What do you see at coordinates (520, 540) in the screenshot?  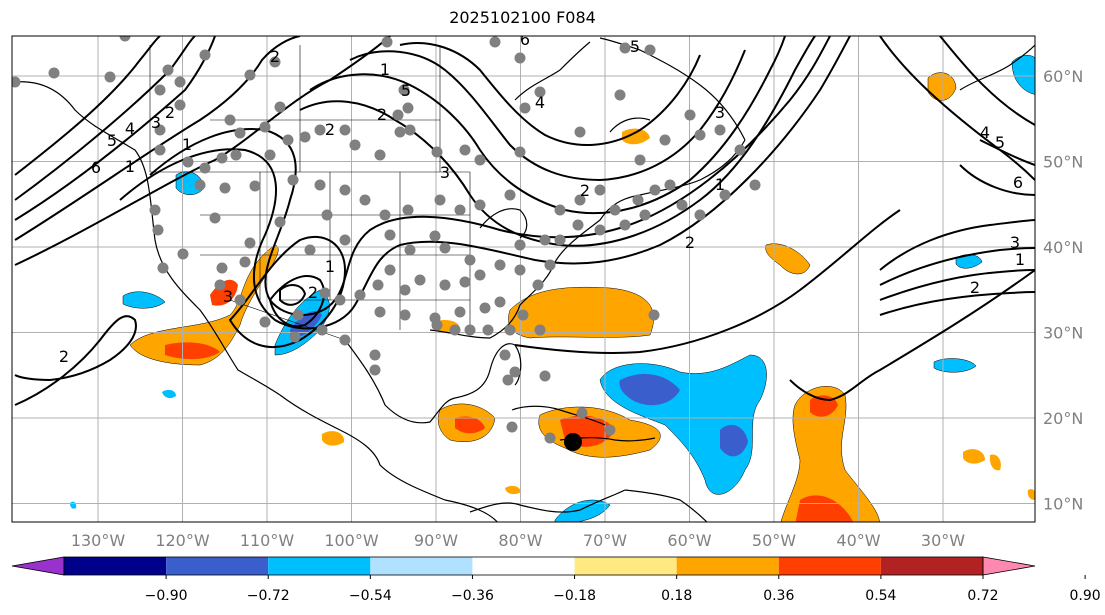 I see `lon-label: 80°W` at bounding box center [520, 540].